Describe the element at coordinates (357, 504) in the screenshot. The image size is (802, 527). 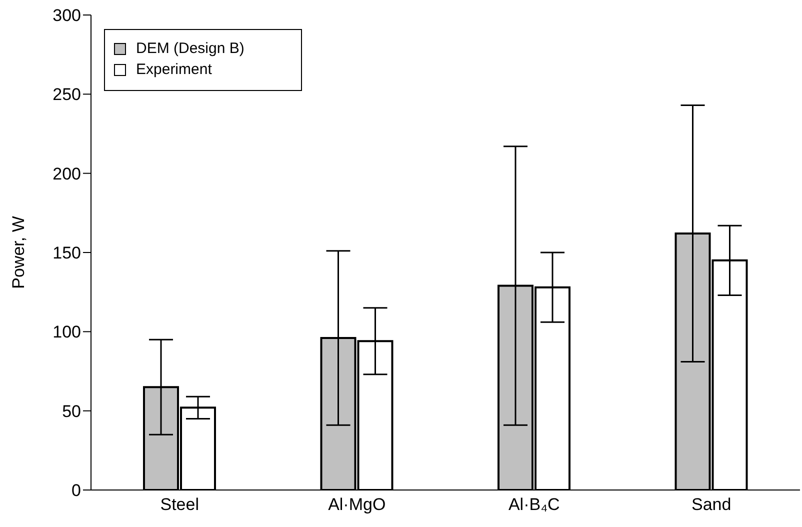
I see `x-tick-label: Al·MgO` at that location.